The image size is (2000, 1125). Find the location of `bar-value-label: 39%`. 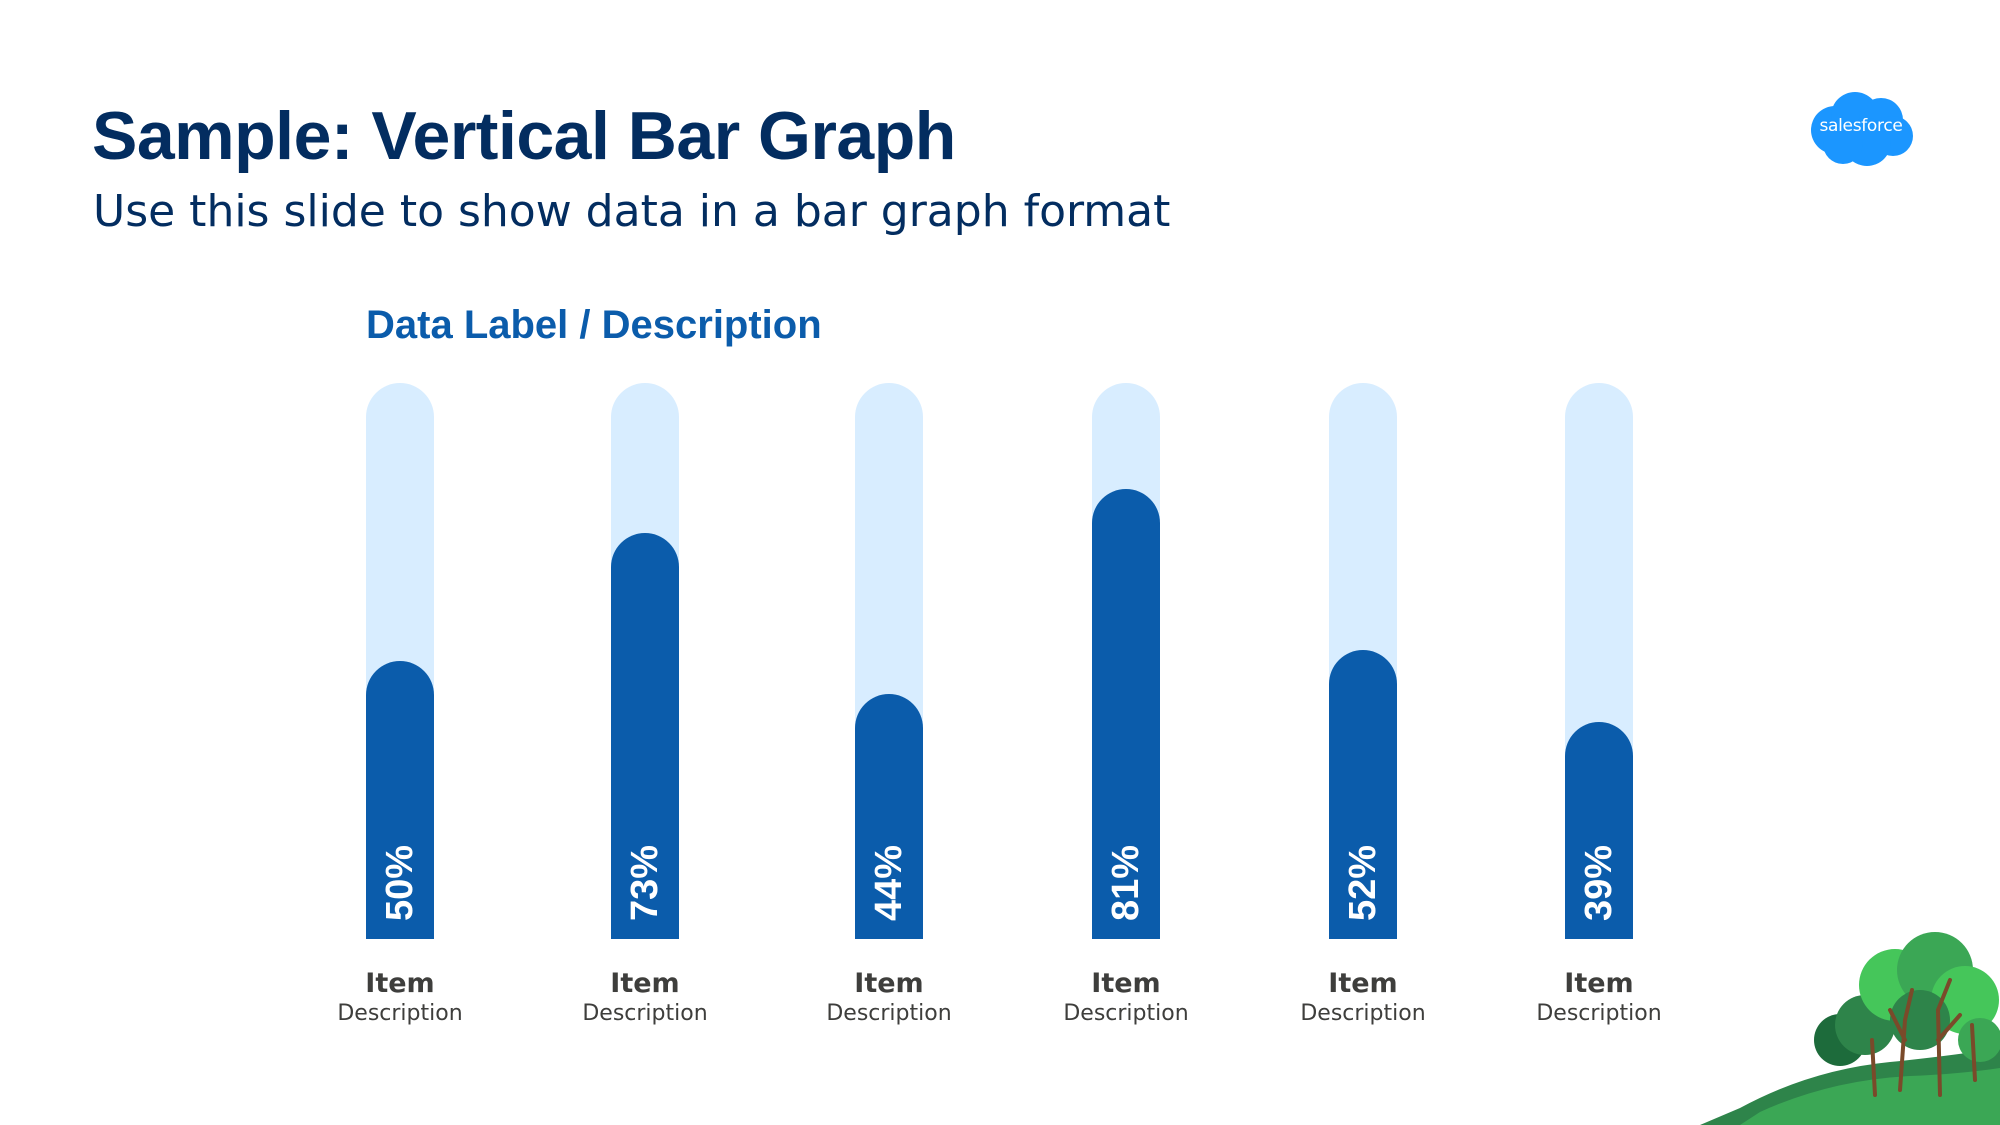

bar-value-label: 39% is located at coordinates (1599, 882).